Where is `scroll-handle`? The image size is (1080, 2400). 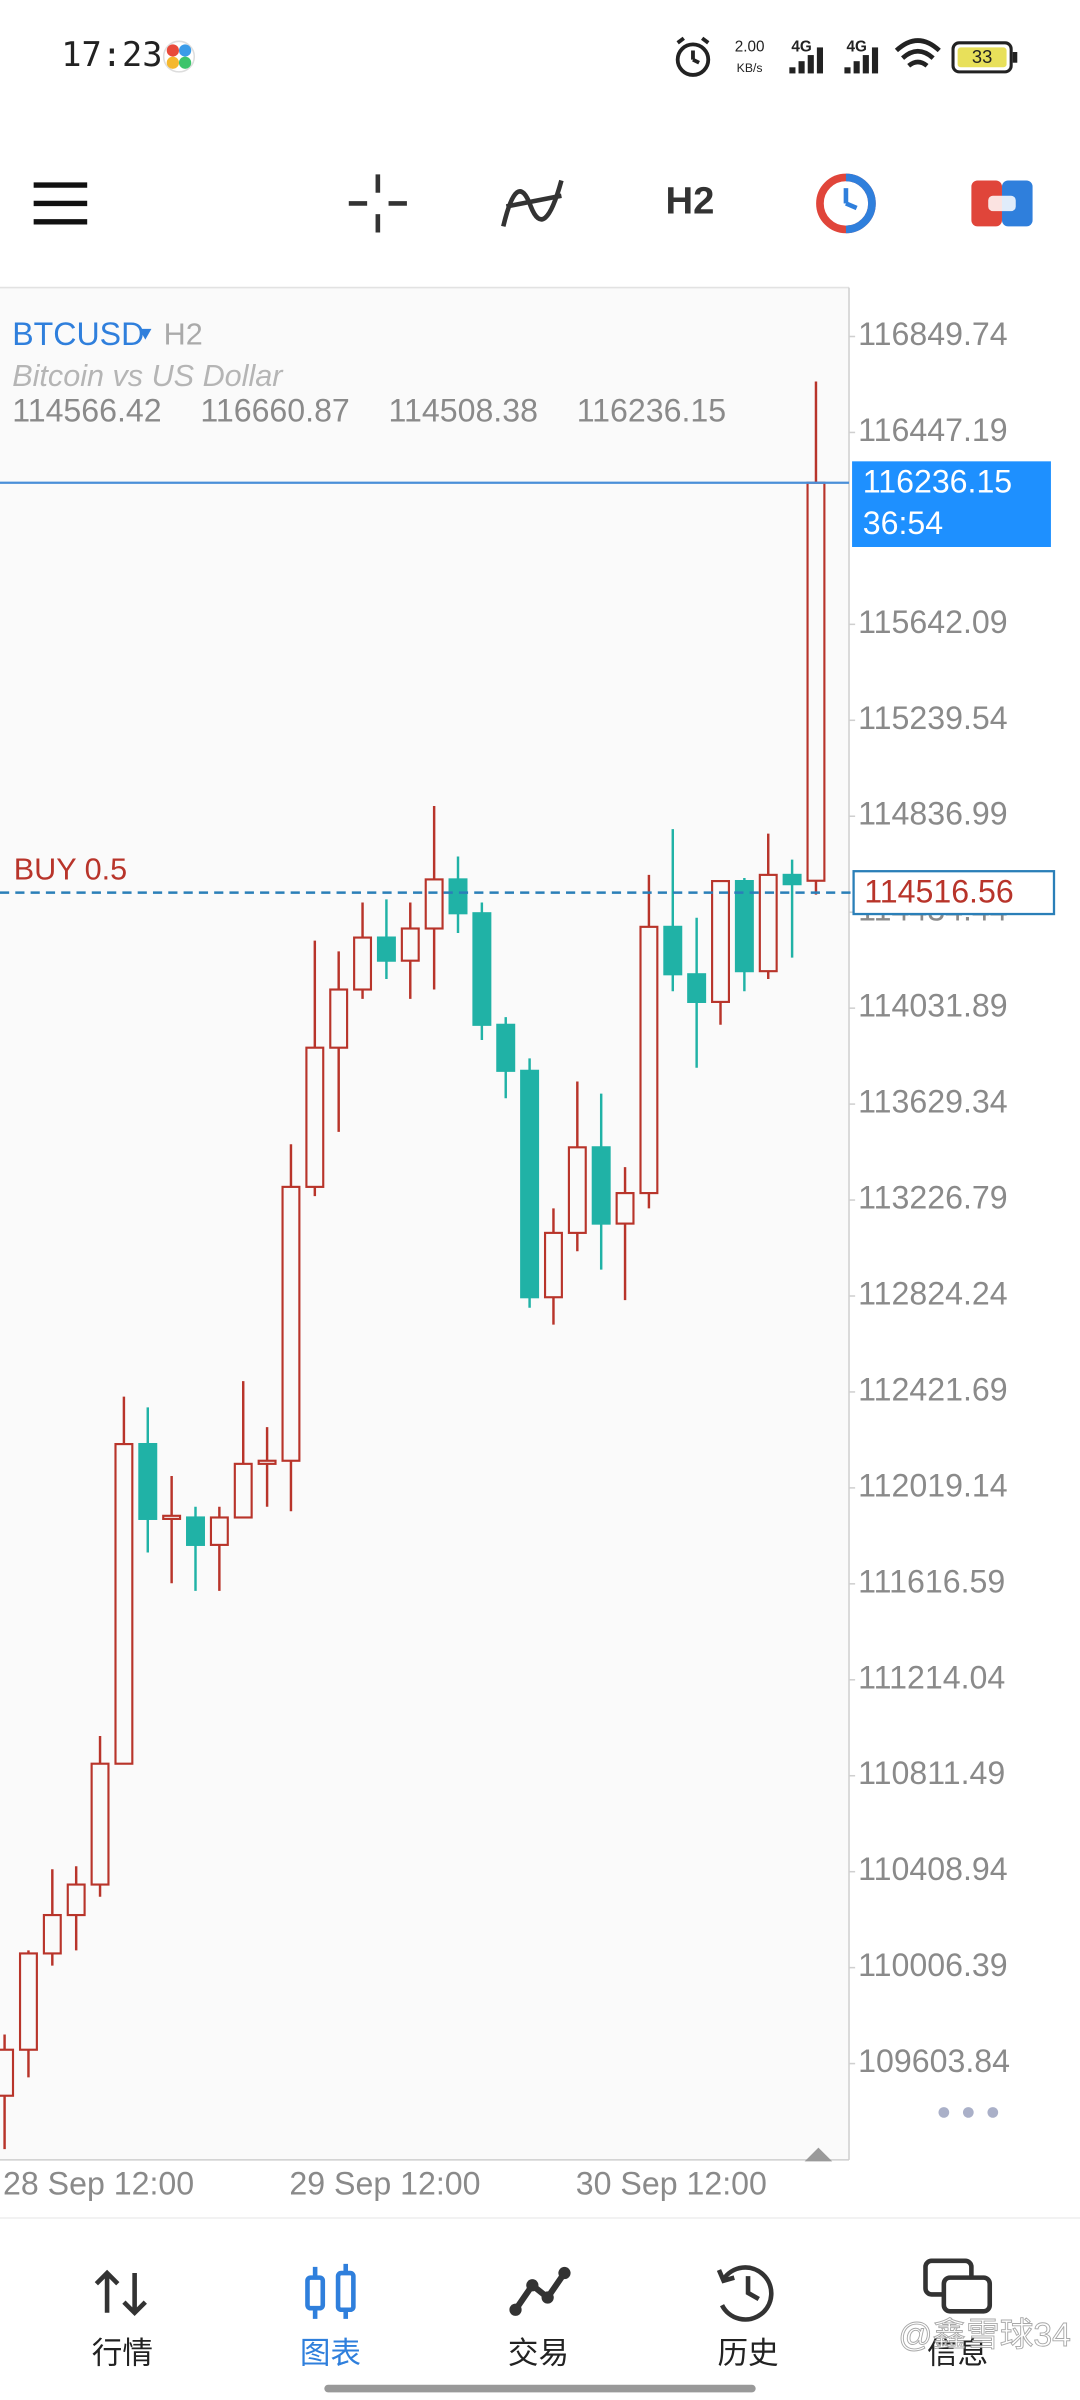
scroll-handle is located at coordinates (818, 2154).